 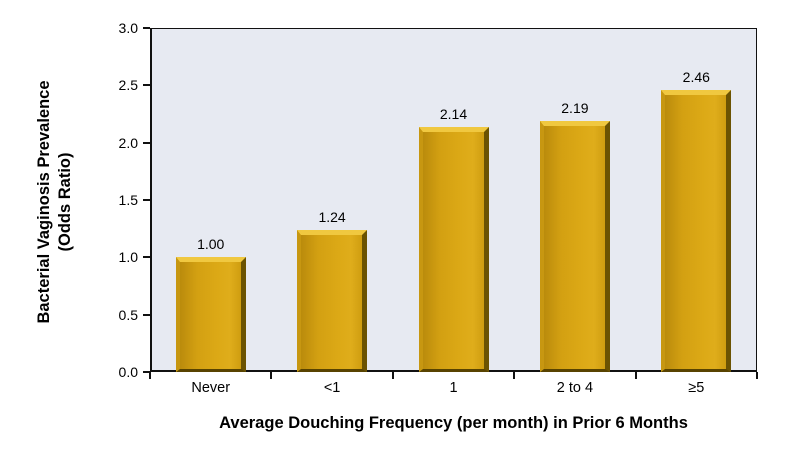 What do you see at coordinates (128, 142) in the screenshot?
I see `y-tick-label: 2.0` at bounding box center [128, 142].